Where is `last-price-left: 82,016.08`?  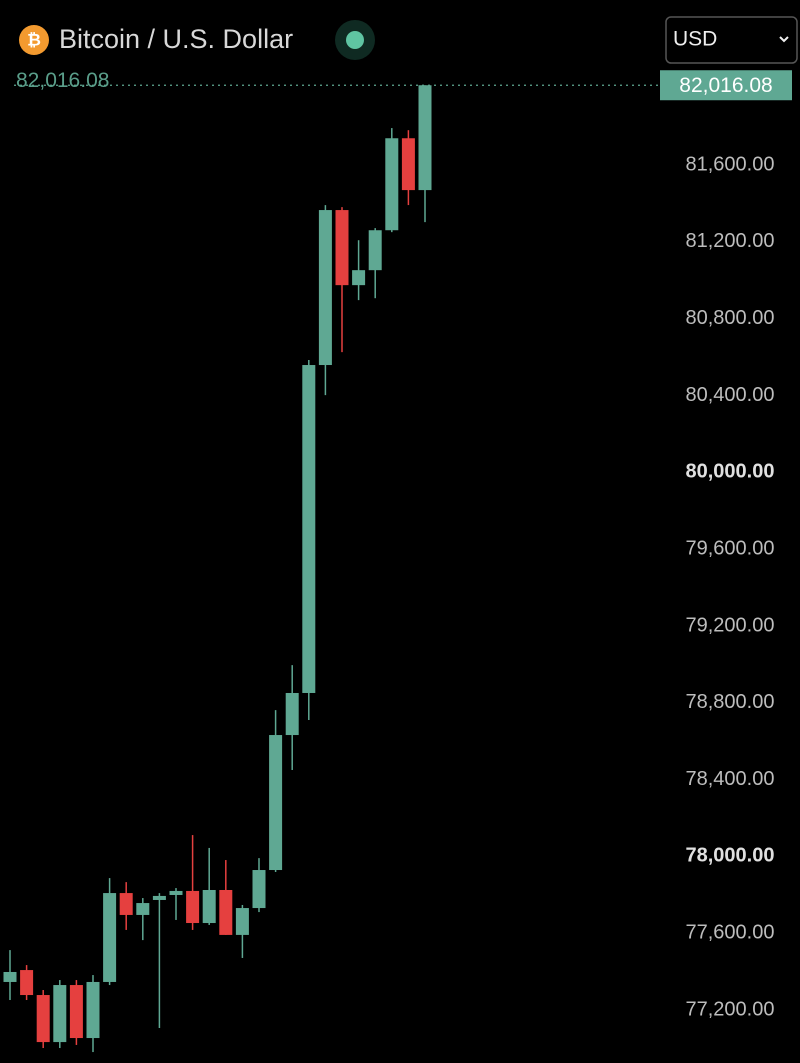 last-price-left: 82,016.08 is located at coordinates (62, 80).